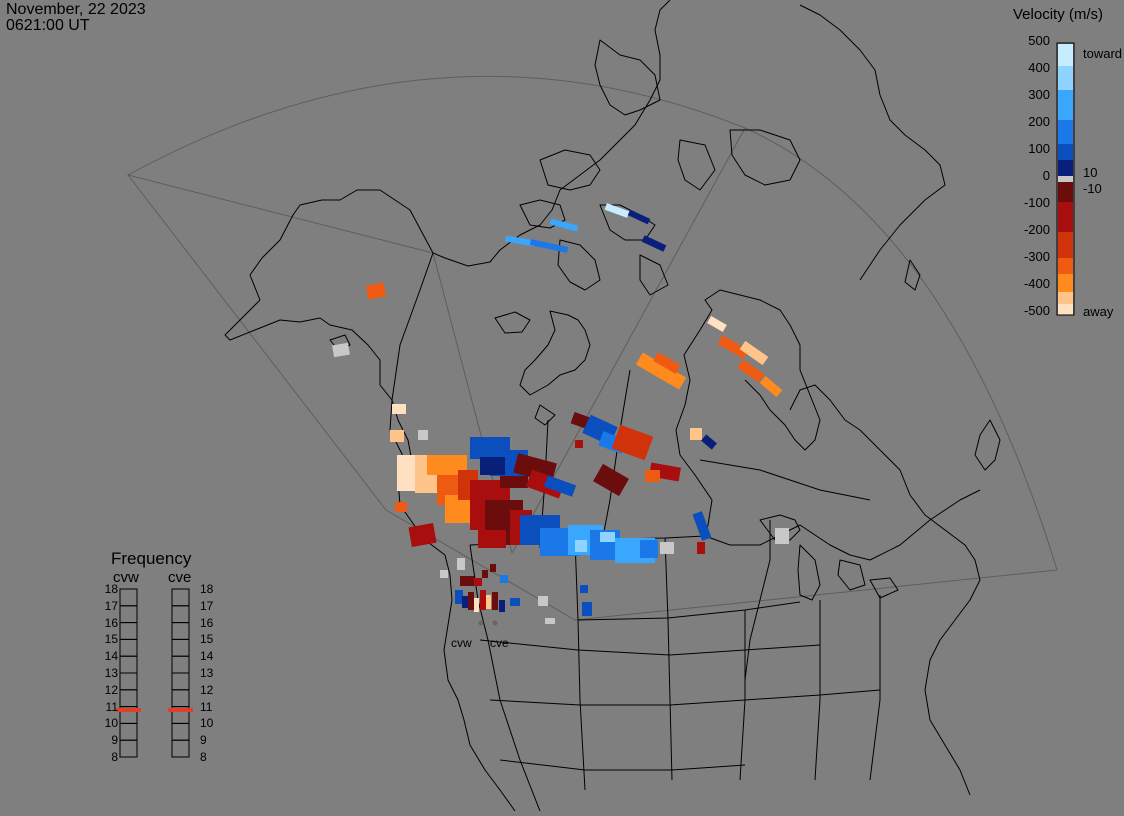 This screenshot has width=1124, height=816. I want to click on timestamp: November, 22 2023 0621:00 UT, so click(76, 18).